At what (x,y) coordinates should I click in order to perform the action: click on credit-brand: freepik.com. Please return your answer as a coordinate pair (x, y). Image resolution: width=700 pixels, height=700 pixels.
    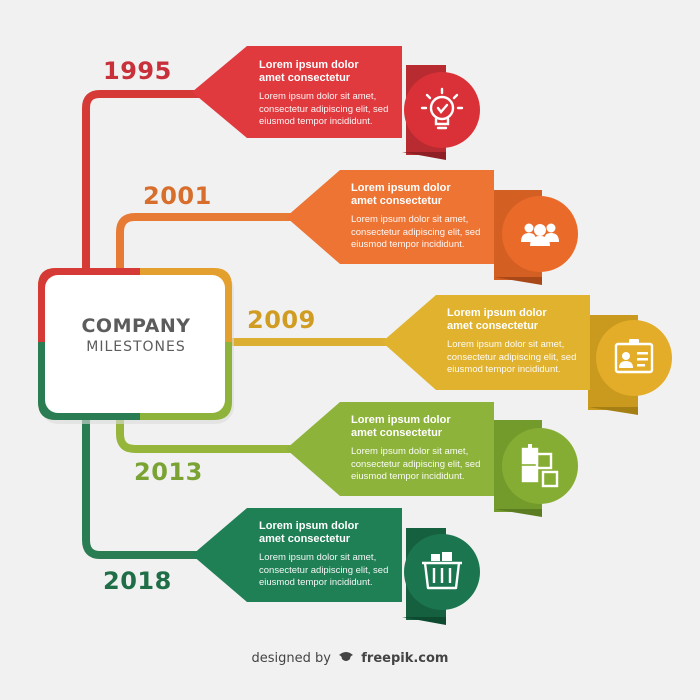
    Looking at the image, I should click on (405, 658).